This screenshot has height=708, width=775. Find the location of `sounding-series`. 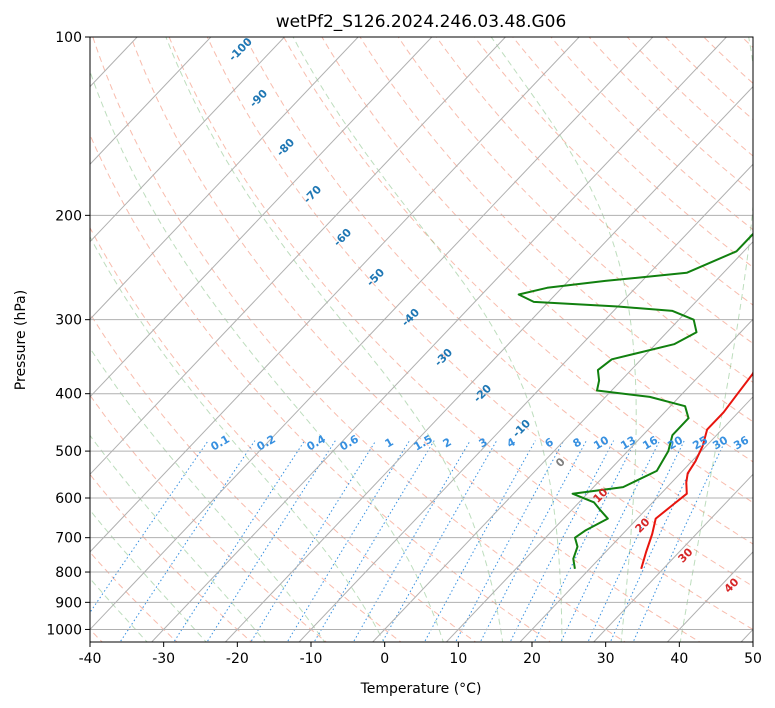

sounding-series is located at coordinates (635, 401).